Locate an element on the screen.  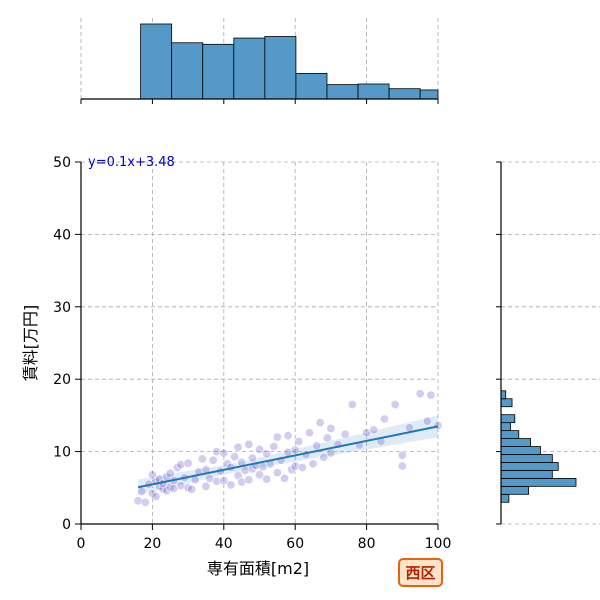
ward-badge: 西区 is located at coordinates (420, 573).